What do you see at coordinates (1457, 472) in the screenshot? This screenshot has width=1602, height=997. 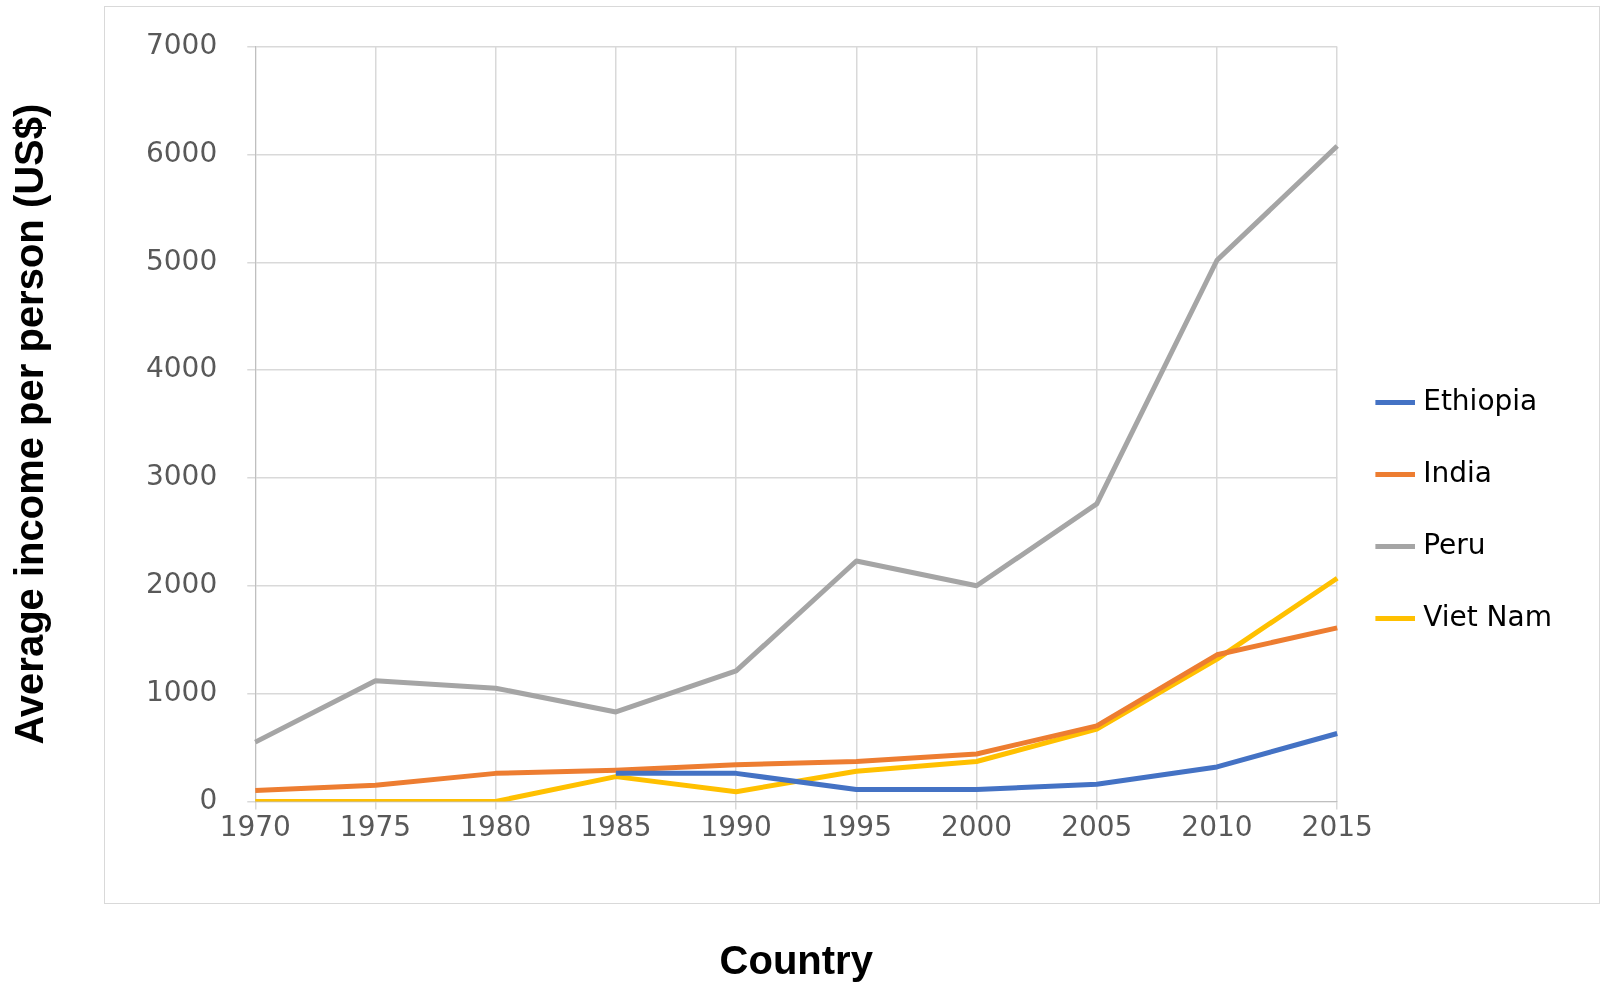 I see `legend-label: India` at bounding box center [1457, 472].